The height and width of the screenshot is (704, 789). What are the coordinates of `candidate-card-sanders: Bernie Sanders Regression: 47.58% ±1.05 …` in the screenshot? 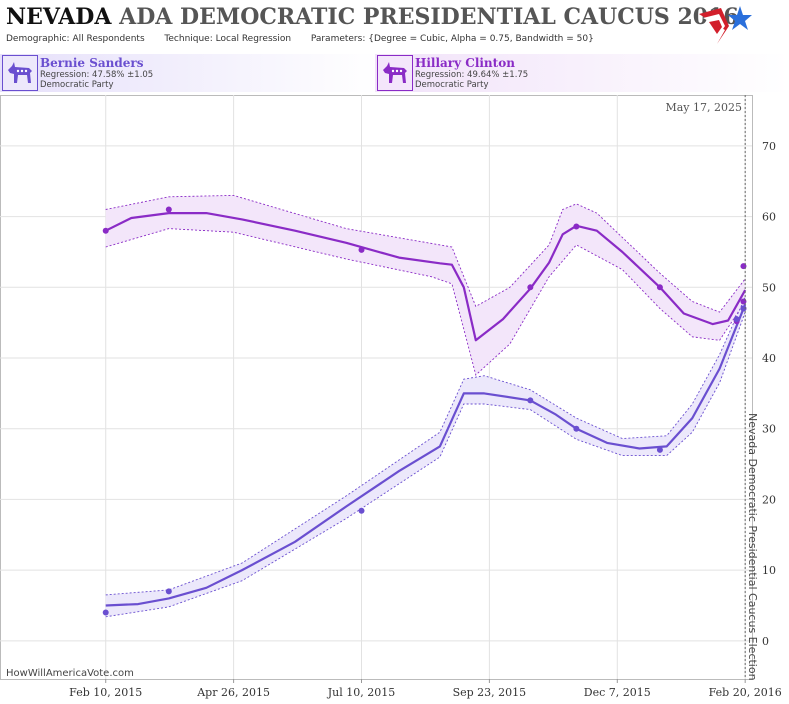 It's located at (189, 73).